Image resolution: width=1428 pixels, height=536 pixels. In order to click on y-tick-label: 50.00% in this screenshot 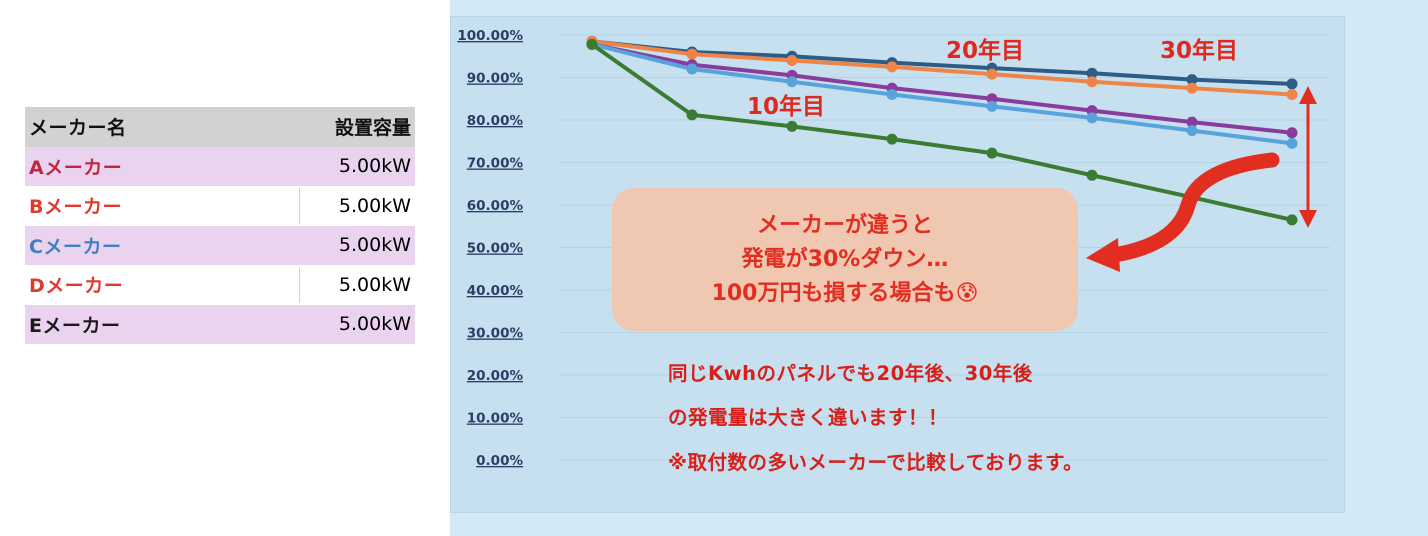, I will do `click(495, 249)`.